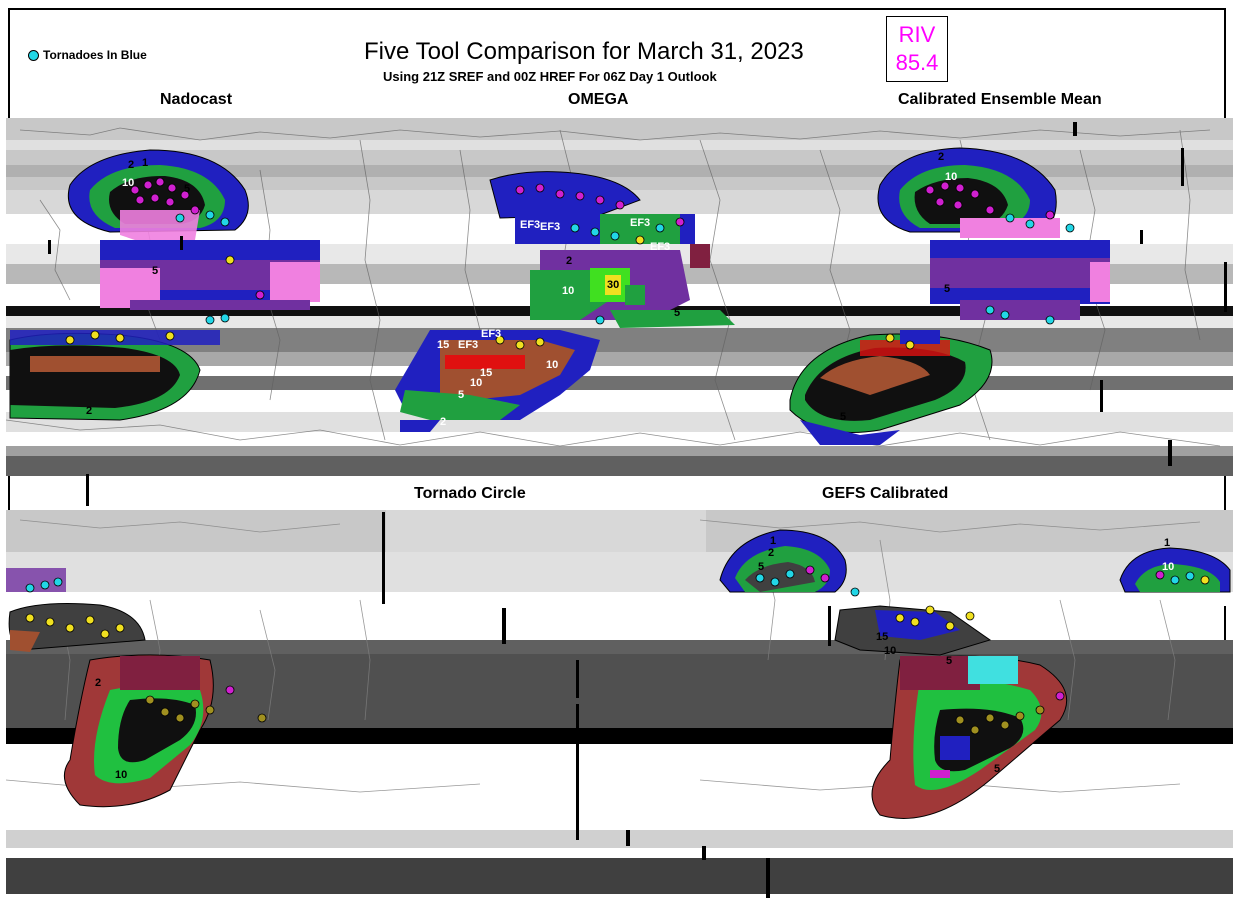  Describe the element at coordinates (128, 183) in the screenshot. I see `nadocast-contour-label: 10` at that location.